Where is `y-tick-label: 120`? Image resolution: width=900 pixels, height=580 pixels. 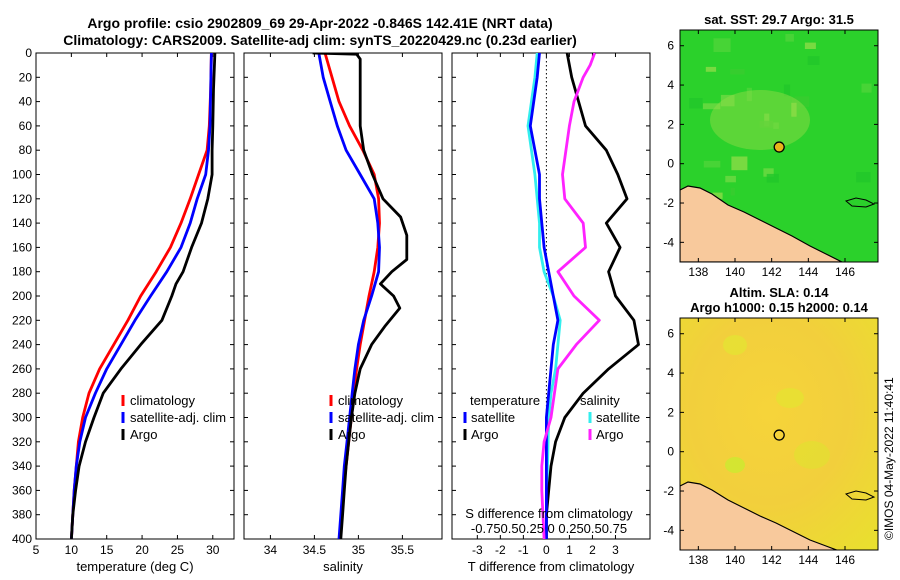 y-tick-label: 120 is located at coordinates (22, 199).